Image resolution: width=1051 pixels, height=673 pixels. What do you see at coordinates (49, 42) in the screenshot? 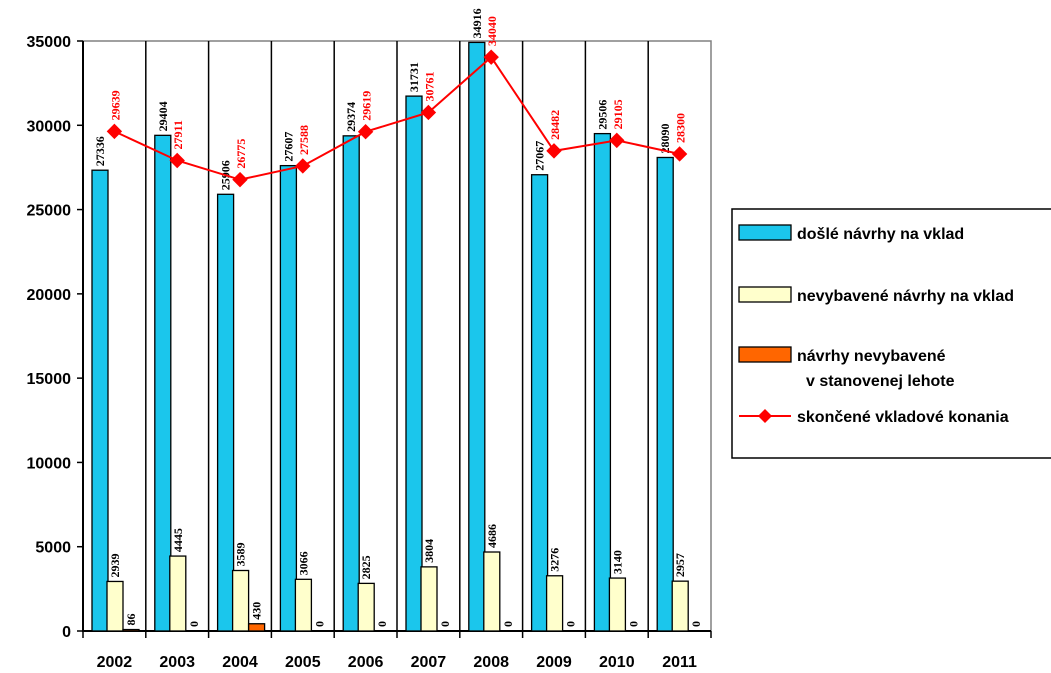
I see `y-tick-label: 35000` at bounding box center [49, 42].